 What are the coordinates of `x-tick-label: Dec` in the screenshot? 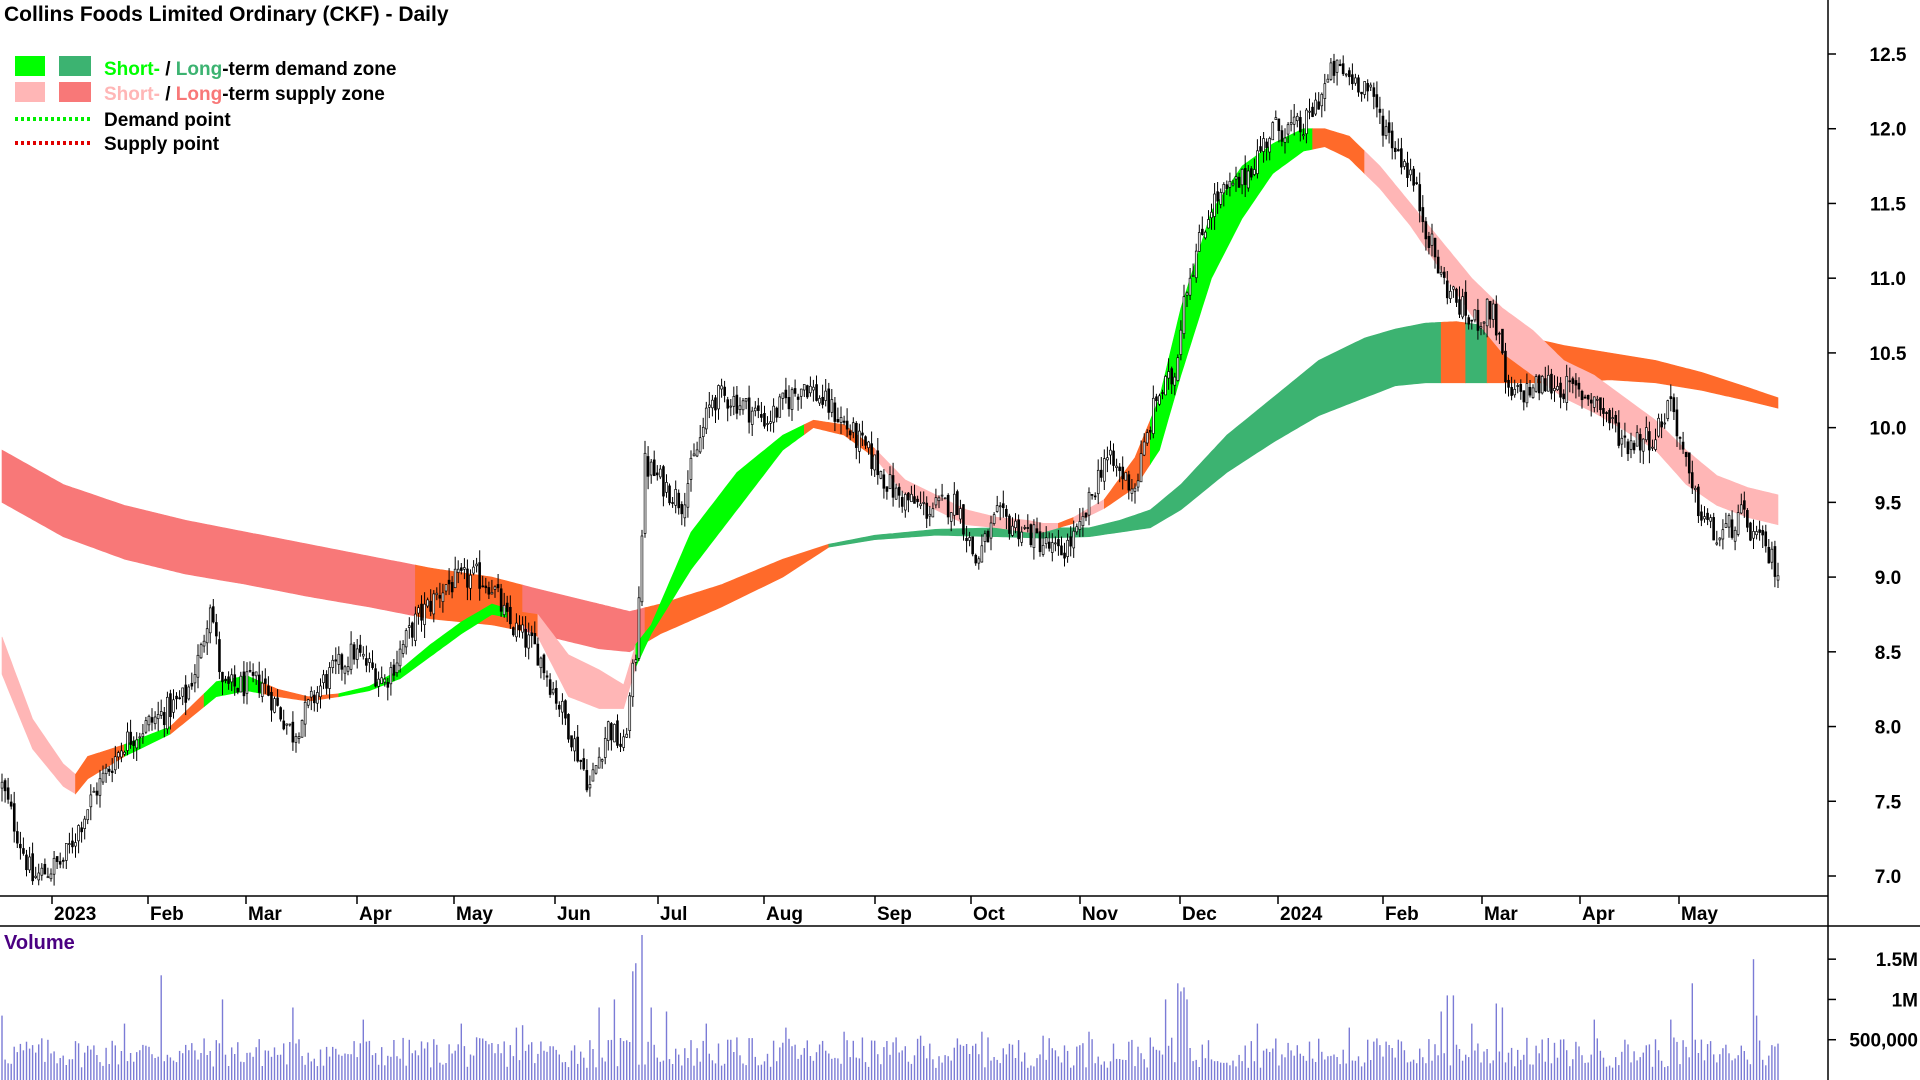 It's located at (1199, 914).